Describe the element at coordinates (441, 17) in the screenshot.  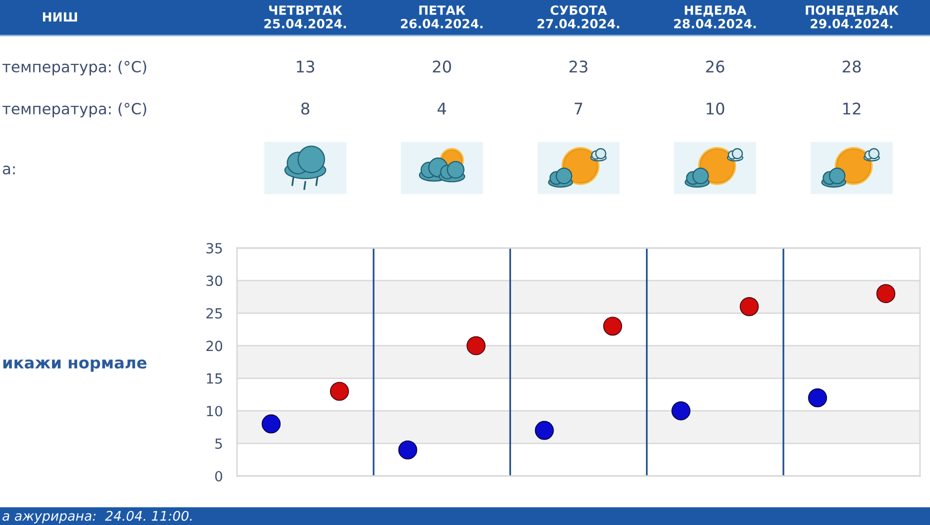
I see `text: ПЕТАК 26.04.2024.` at that location.